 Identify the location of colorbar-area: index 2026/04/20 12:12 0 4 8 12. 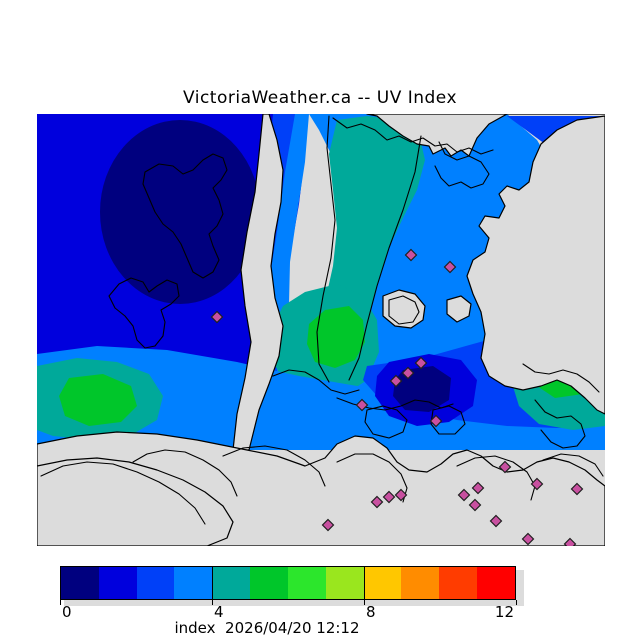
(321, 598).